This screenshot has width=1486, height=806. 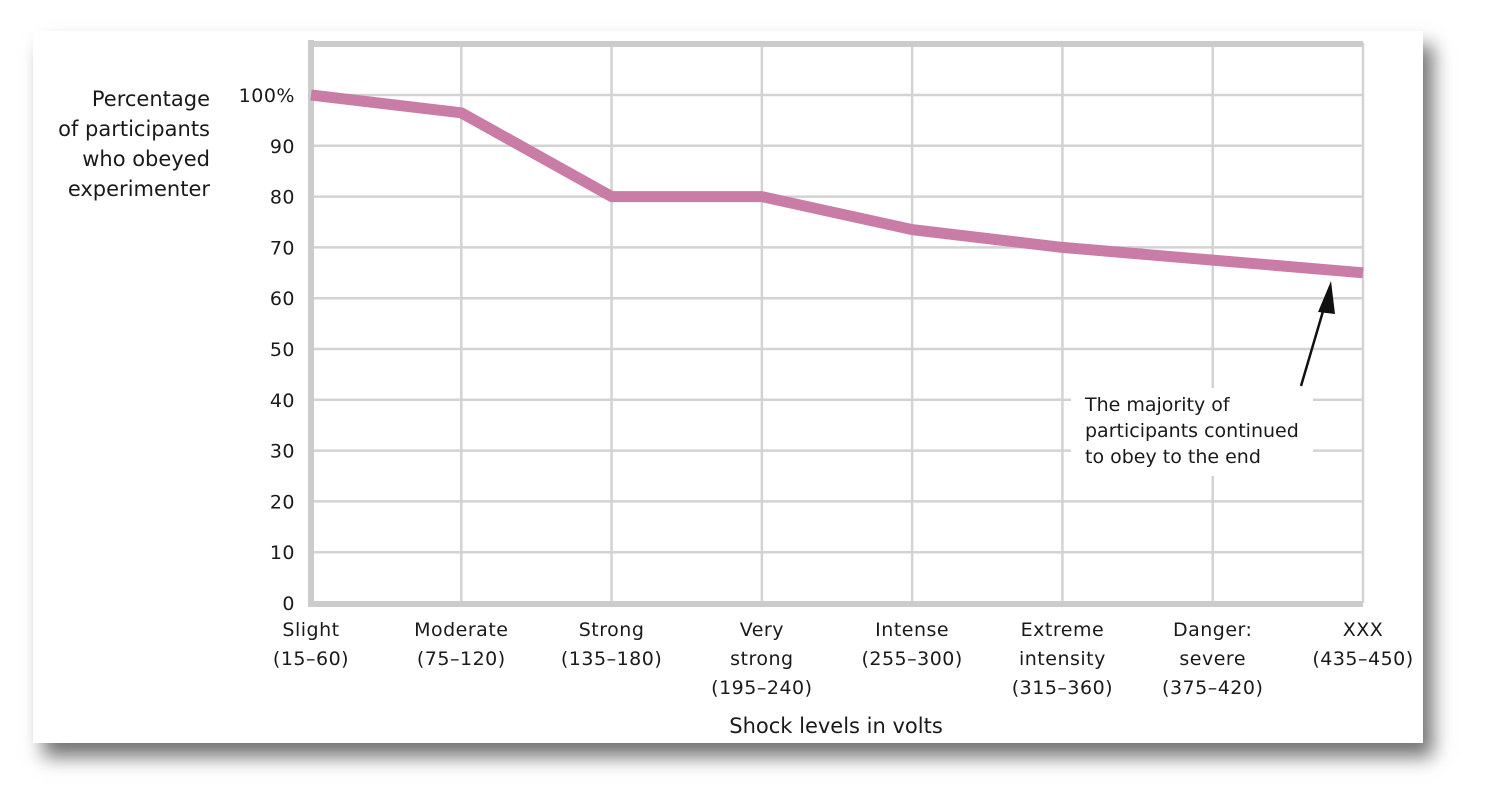 I want to click on y-tick-label: 70, so click(x=282, y=248).